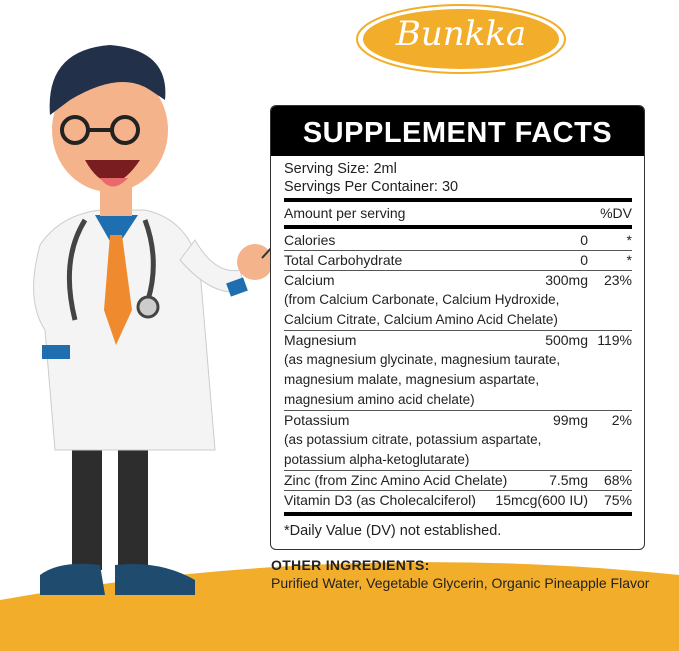 This screenshot has width=679, height=651. What do you see at coordinates (380, 500) in the screenshot?
I see `nutrient-name: Vitamin D3 (as Cholecalciferol)` at bounding box center [380, 500].